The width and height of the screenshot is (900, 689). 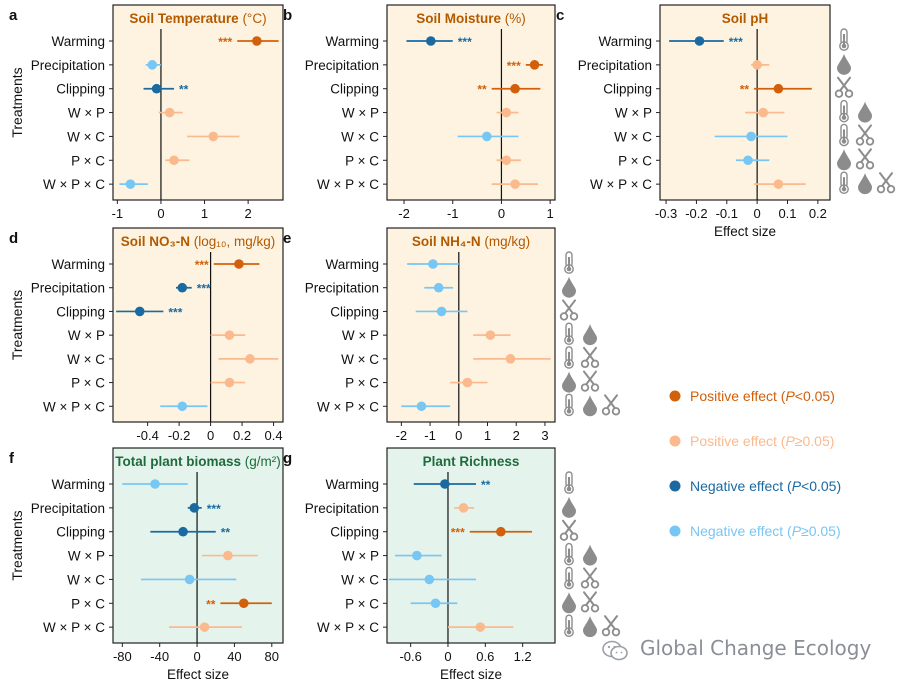 What do you see at coordinates (253, 18) in the screenshot?
I see `panel-title-unit: (°C)` at bounding box center [253, 18].